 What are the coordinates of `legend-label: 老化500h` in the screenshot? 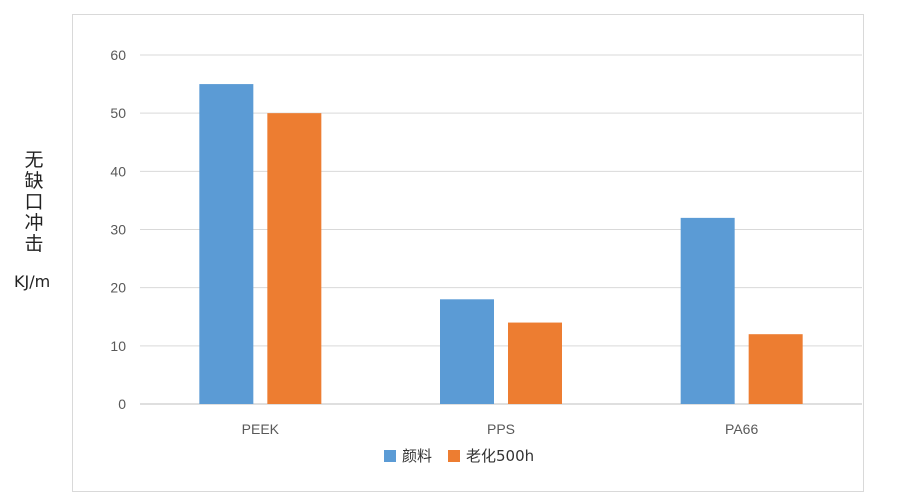 It's located at (500, 456).